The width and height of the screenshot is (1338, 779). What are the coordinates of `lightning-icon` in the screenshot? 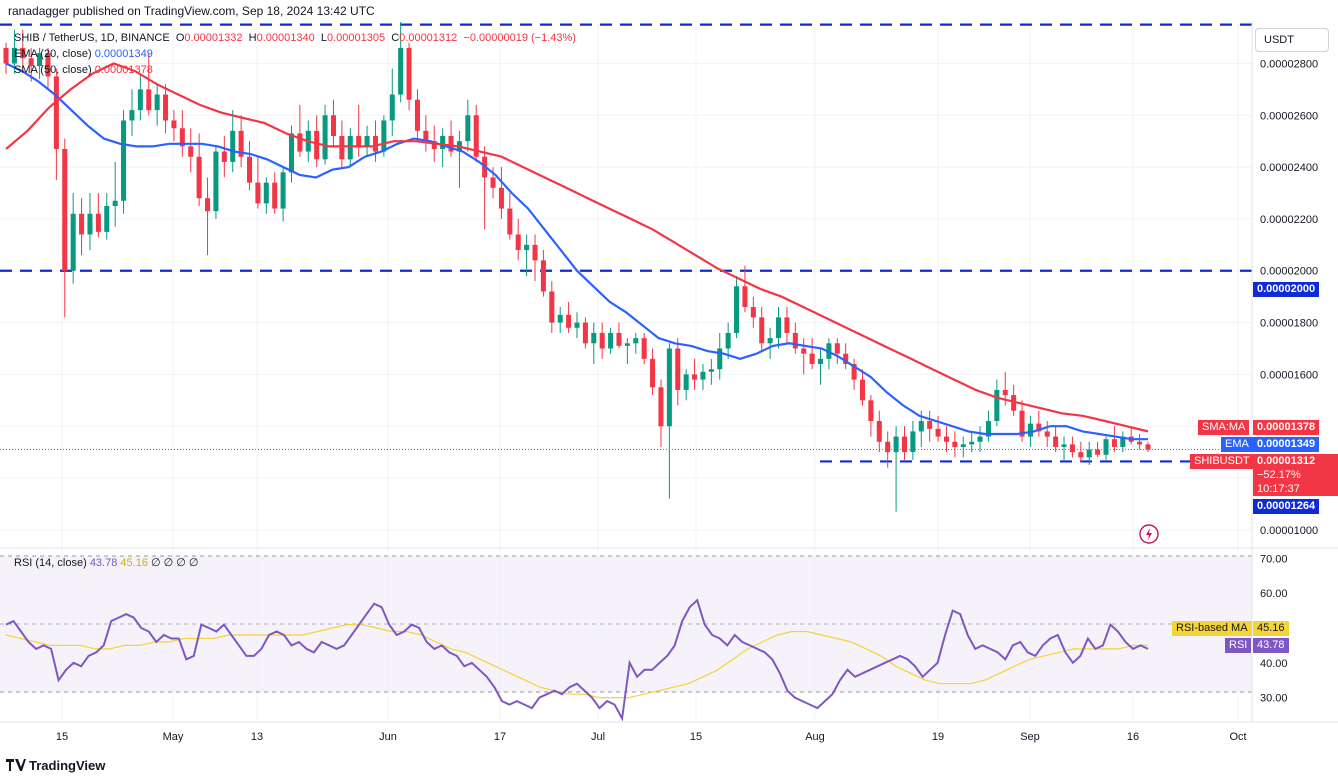 It's located at (1149, 534).